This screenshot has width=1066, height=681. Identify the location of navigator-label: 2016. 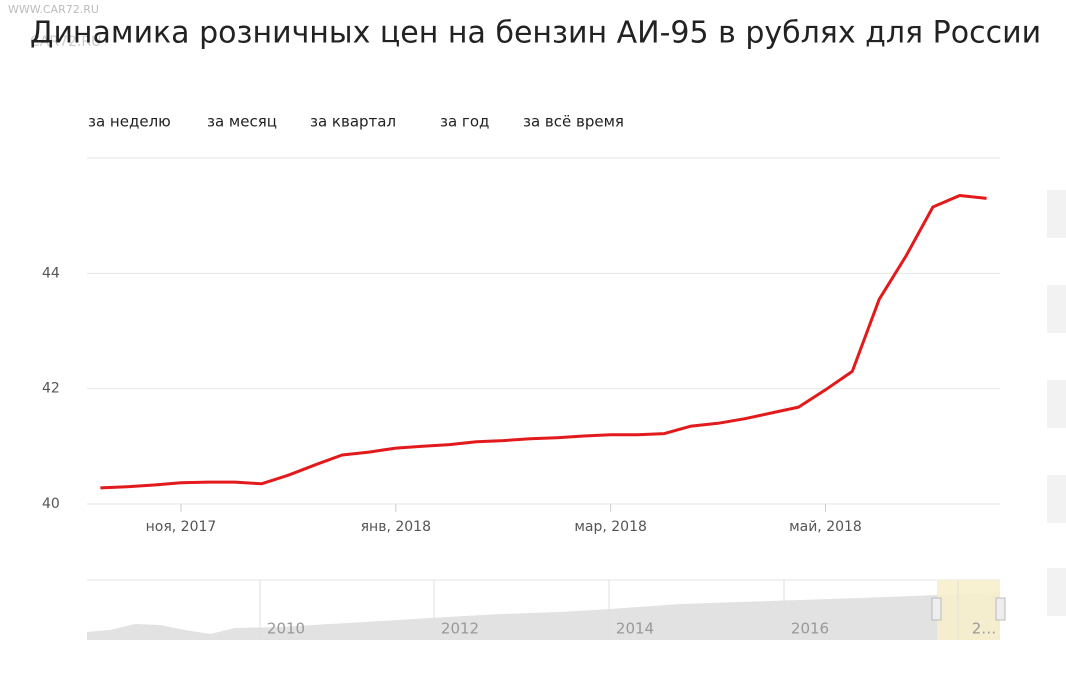
(810, 629).